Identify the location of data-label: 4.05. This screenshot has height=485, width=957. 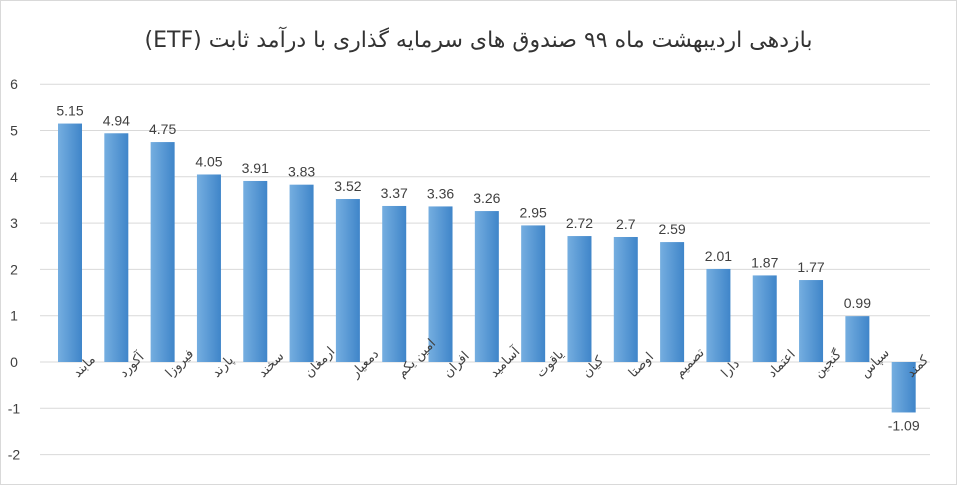
(208, 161).